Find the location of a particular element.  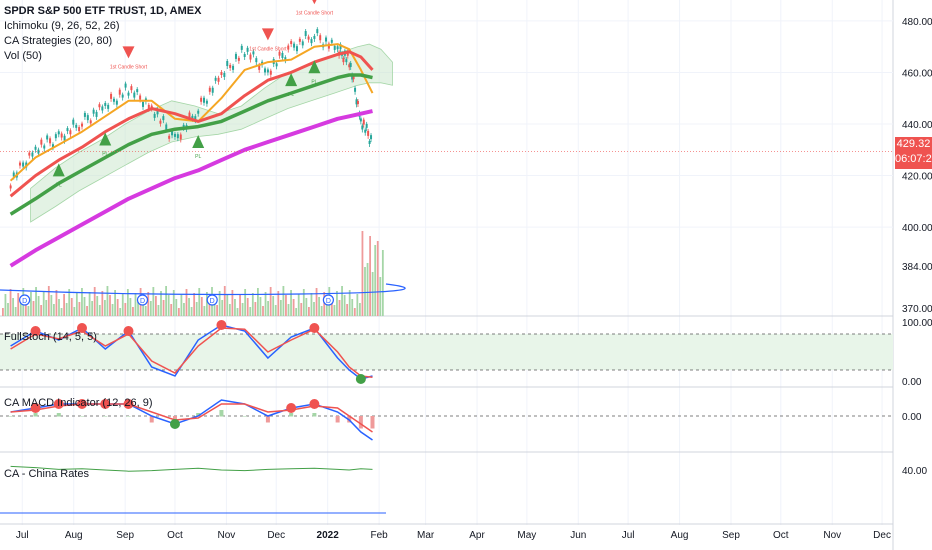

month-label: Nov is located at coordinates (832, 535).